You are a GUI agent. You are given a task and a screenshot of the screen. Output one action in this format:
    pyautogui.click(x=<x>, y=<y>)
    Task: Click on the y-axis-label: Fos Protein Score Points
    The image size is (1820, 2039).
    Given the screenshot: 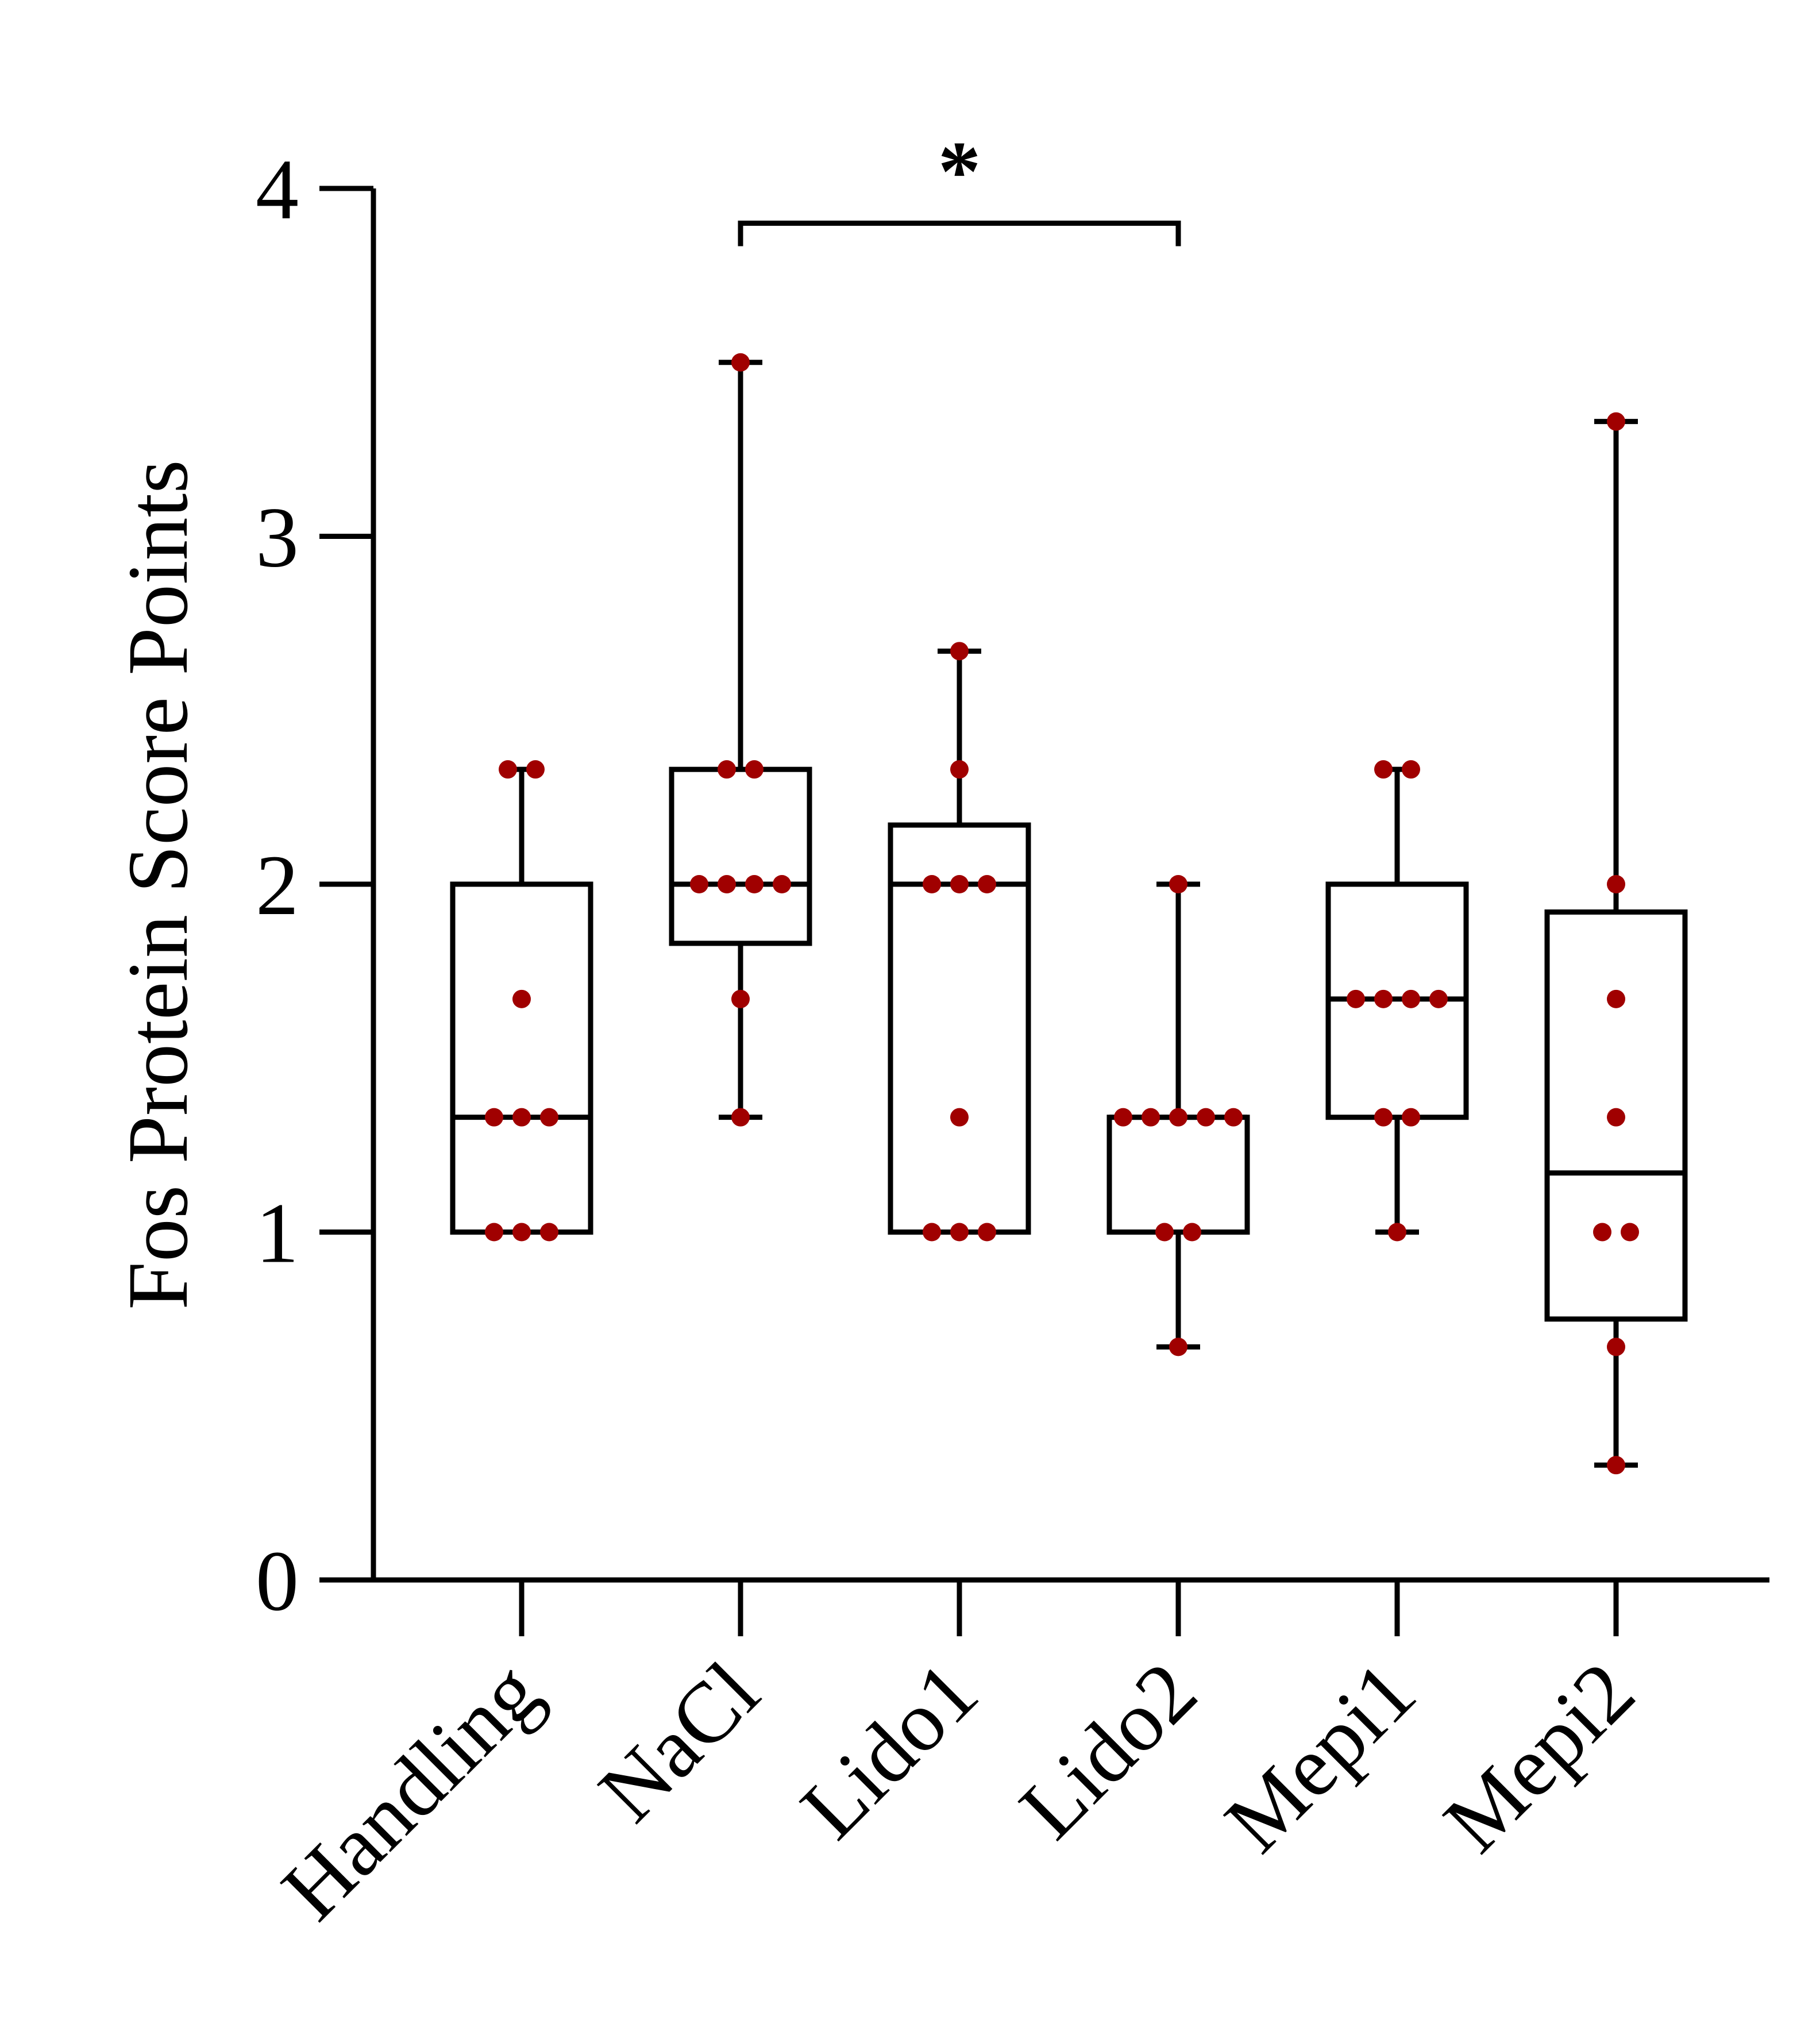 What is the action you would take?
    pyautogui.click(x=158, y=884)
    